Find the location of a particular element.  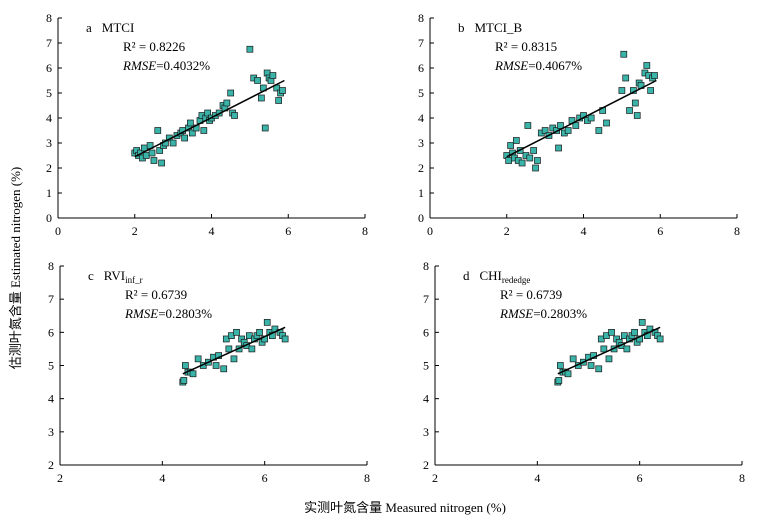

panel-letter: b is located at coordinates (461, 27).